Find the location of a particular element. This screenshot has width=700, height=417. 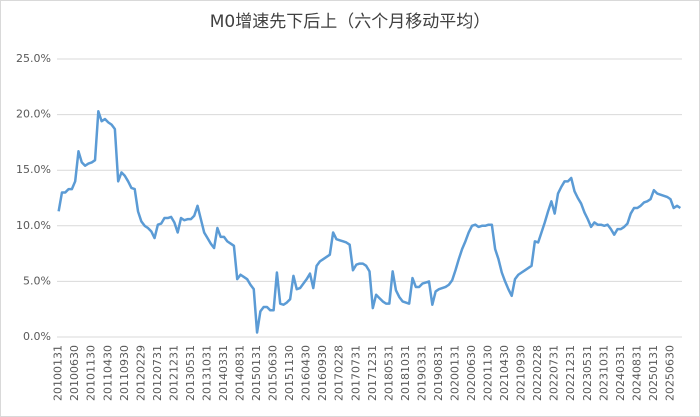

y-tick-label: 15.0% is located at coordinates (33, 169).